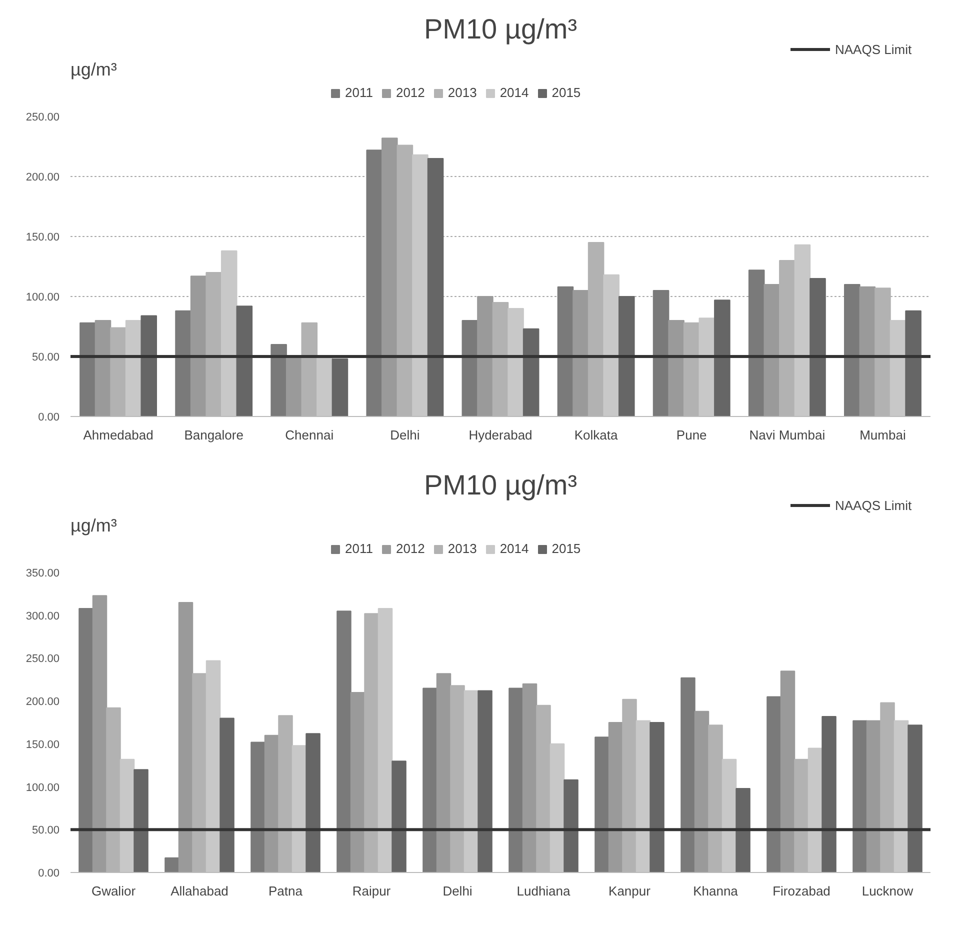 The height and width of the screenshot is (949, 958). What do you see at coordinates (309, 435) in the screenshot?
I see `x-tick-label: Chennai` at bounding box center [309, 435].